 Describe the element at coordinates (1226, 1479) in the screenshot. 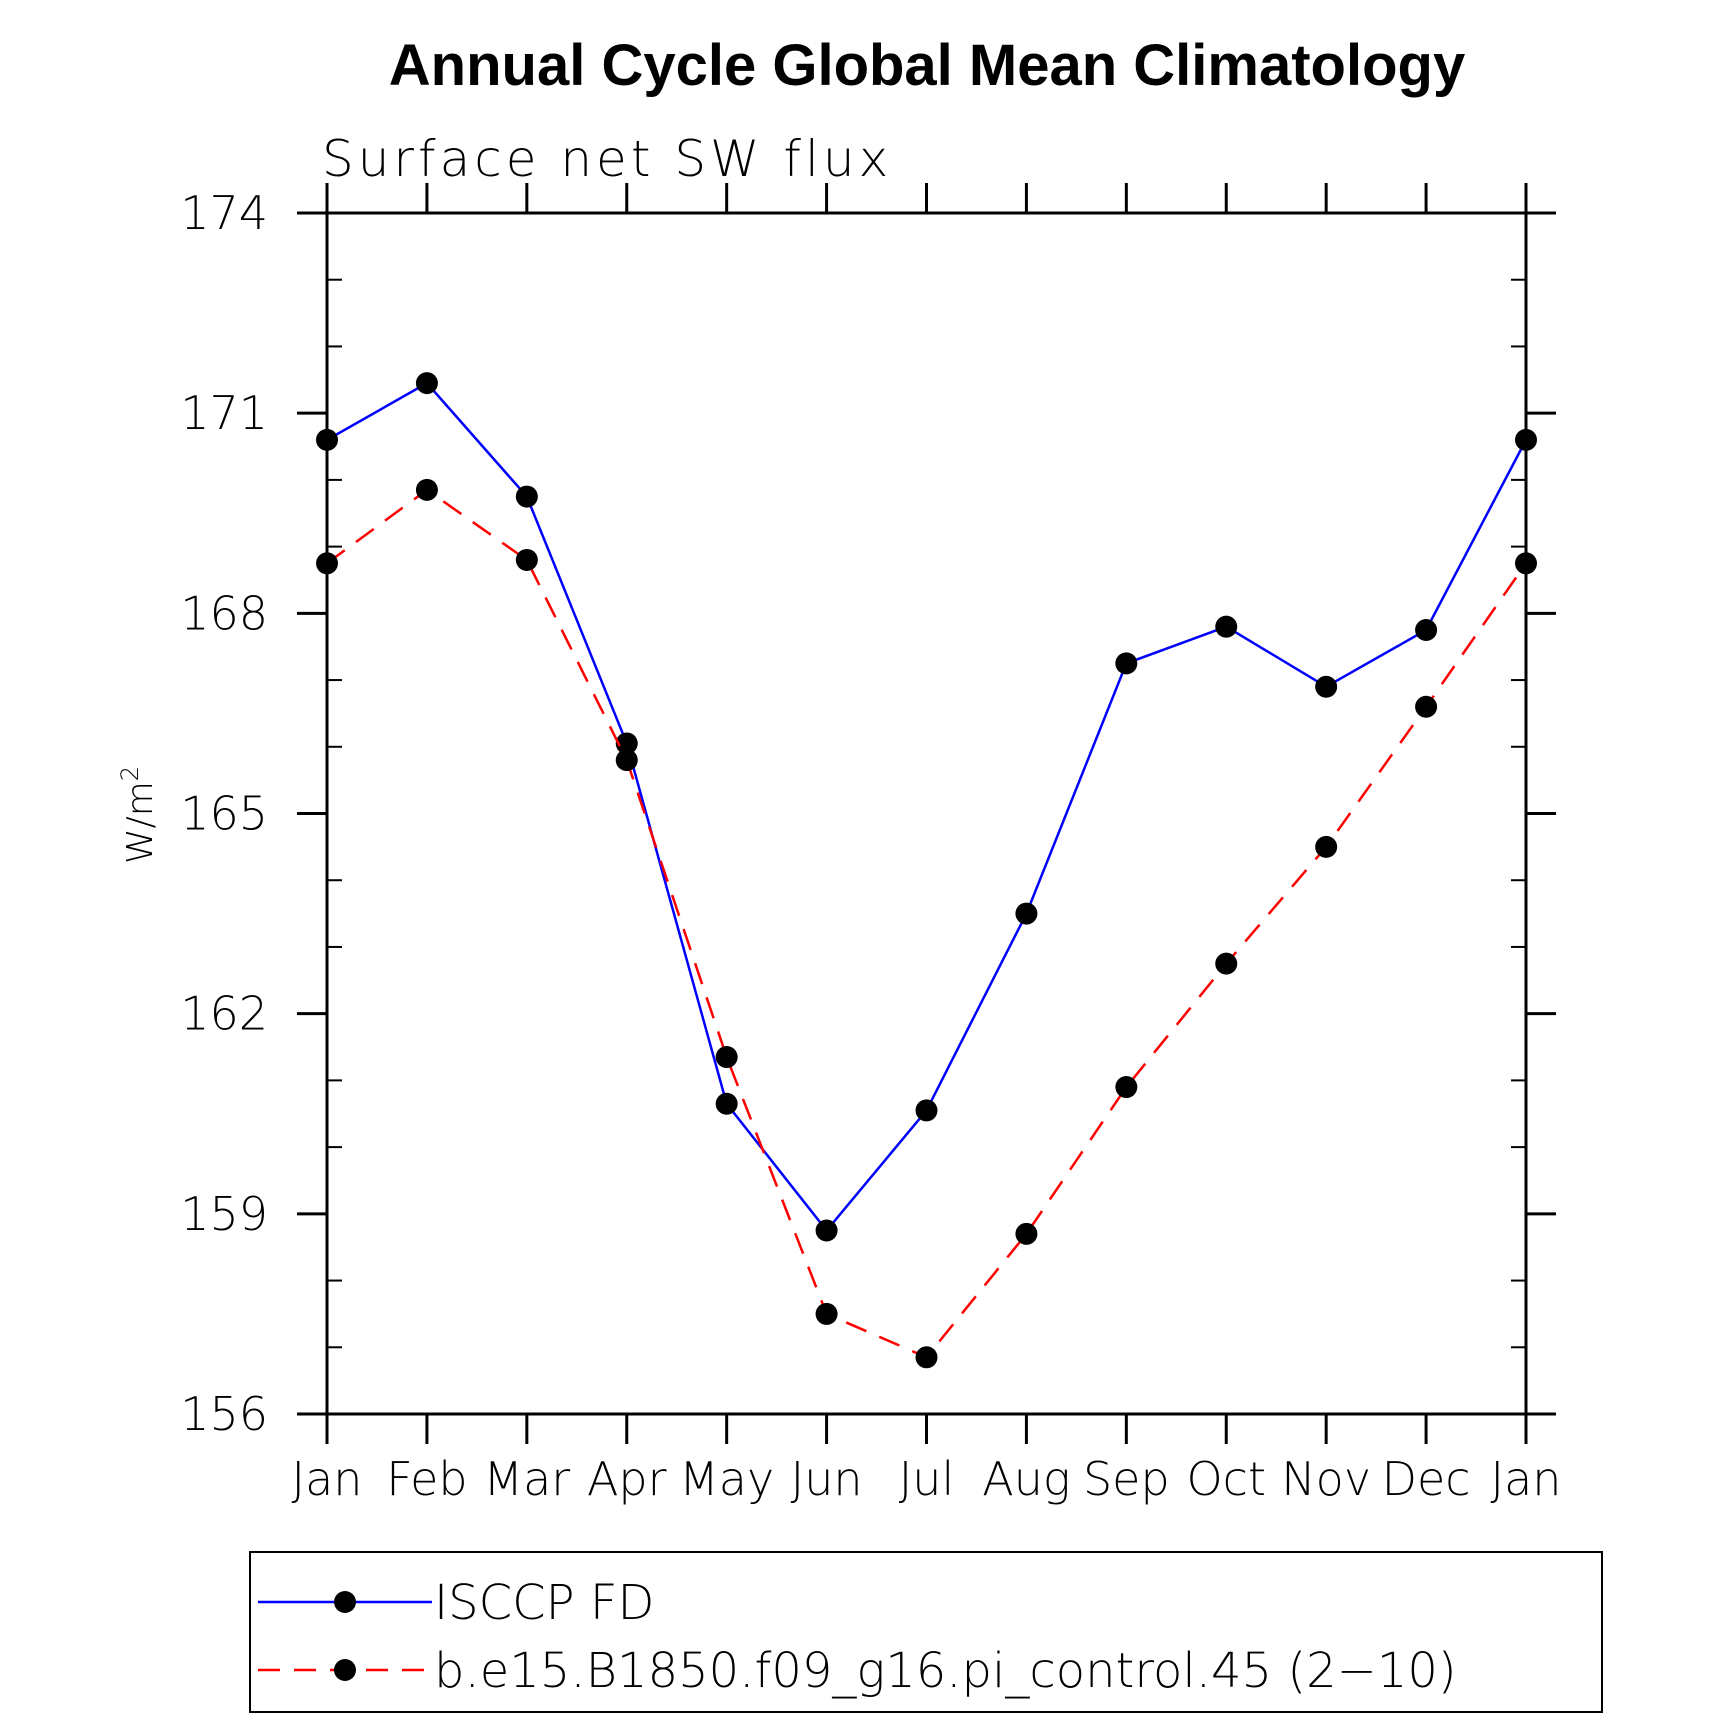

I see `x-tick-label: Oct` at that location.